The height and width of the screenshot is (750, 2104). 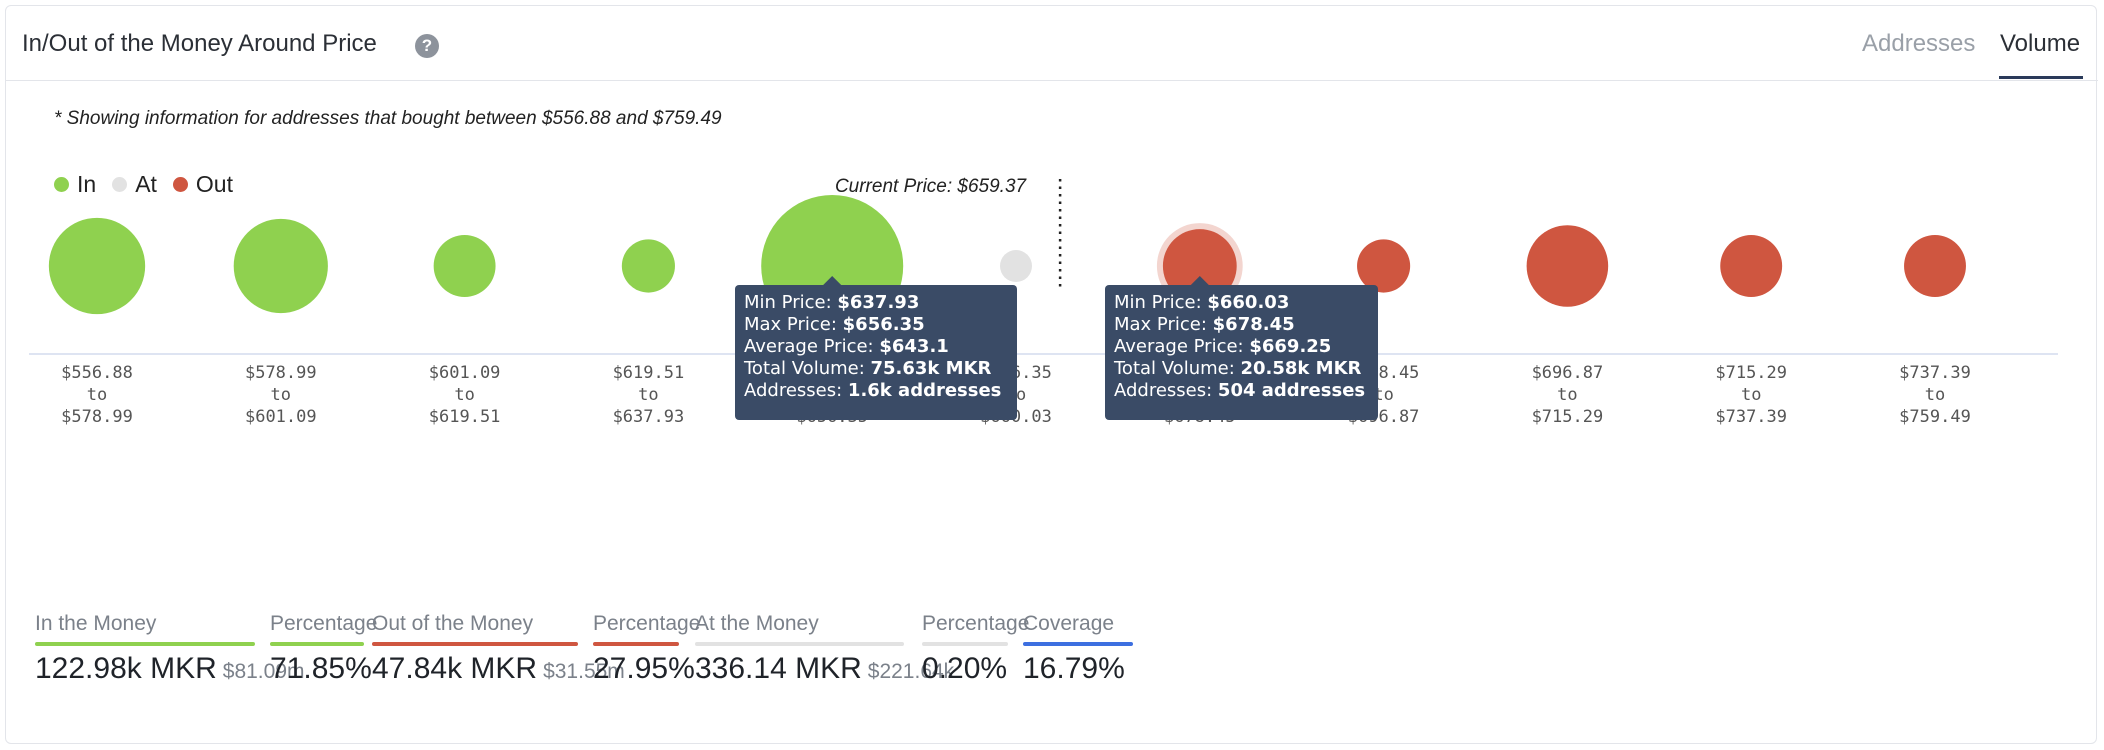 I want to click on tooltip-row: Min Price: $660.03, so click(x=1201, y=302).